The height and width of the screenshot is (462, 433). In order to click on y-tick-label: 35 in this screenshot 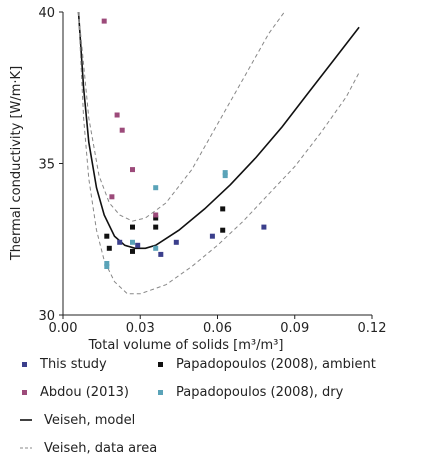, I will do `click(46, 165)`.